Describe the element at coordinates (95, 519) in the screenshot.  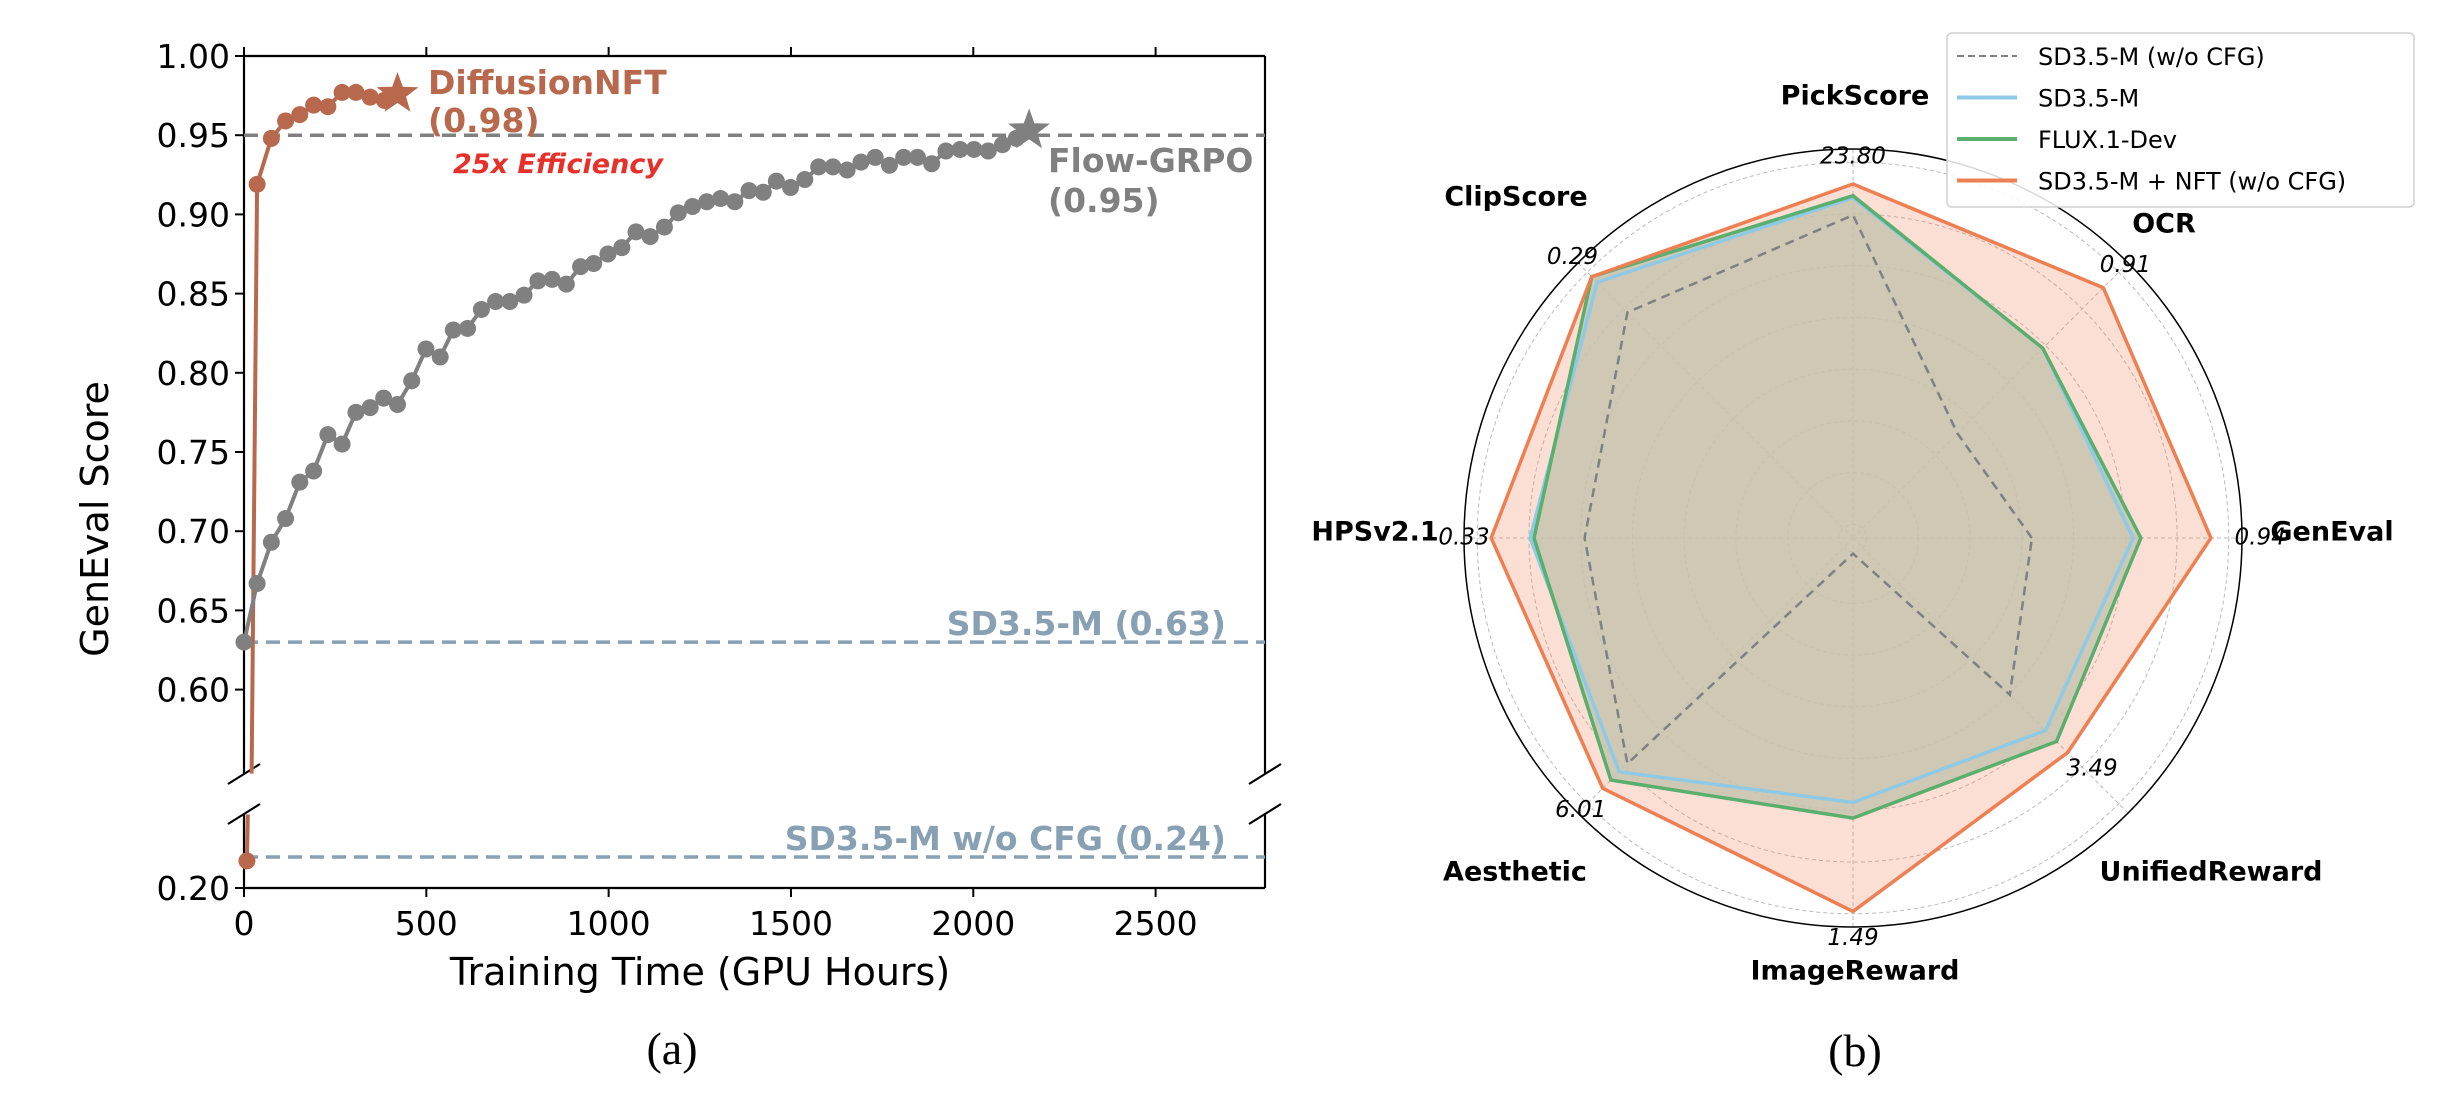
I see `y-axis-label: GenEval Score` at that location.